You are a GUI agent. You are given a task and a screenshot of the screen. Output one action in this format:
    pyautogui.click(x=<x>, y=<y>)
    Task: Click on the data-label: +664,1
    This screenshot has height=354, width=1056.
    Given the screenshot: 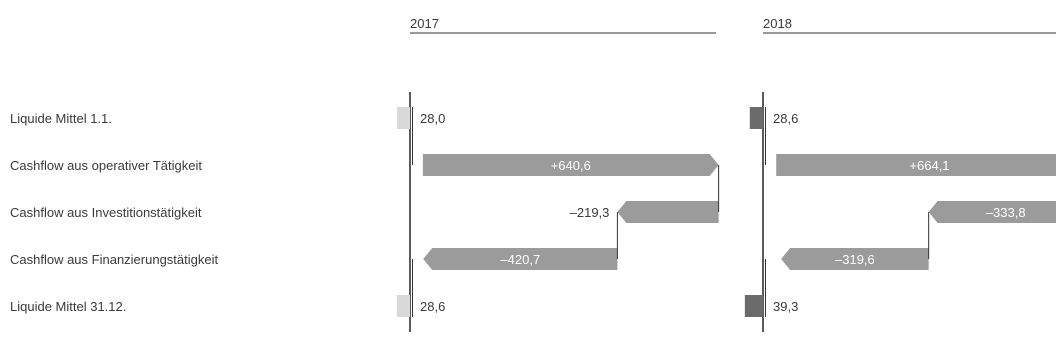 What is the action you would take?
    pyautogui.click(x=929, y=165)
    